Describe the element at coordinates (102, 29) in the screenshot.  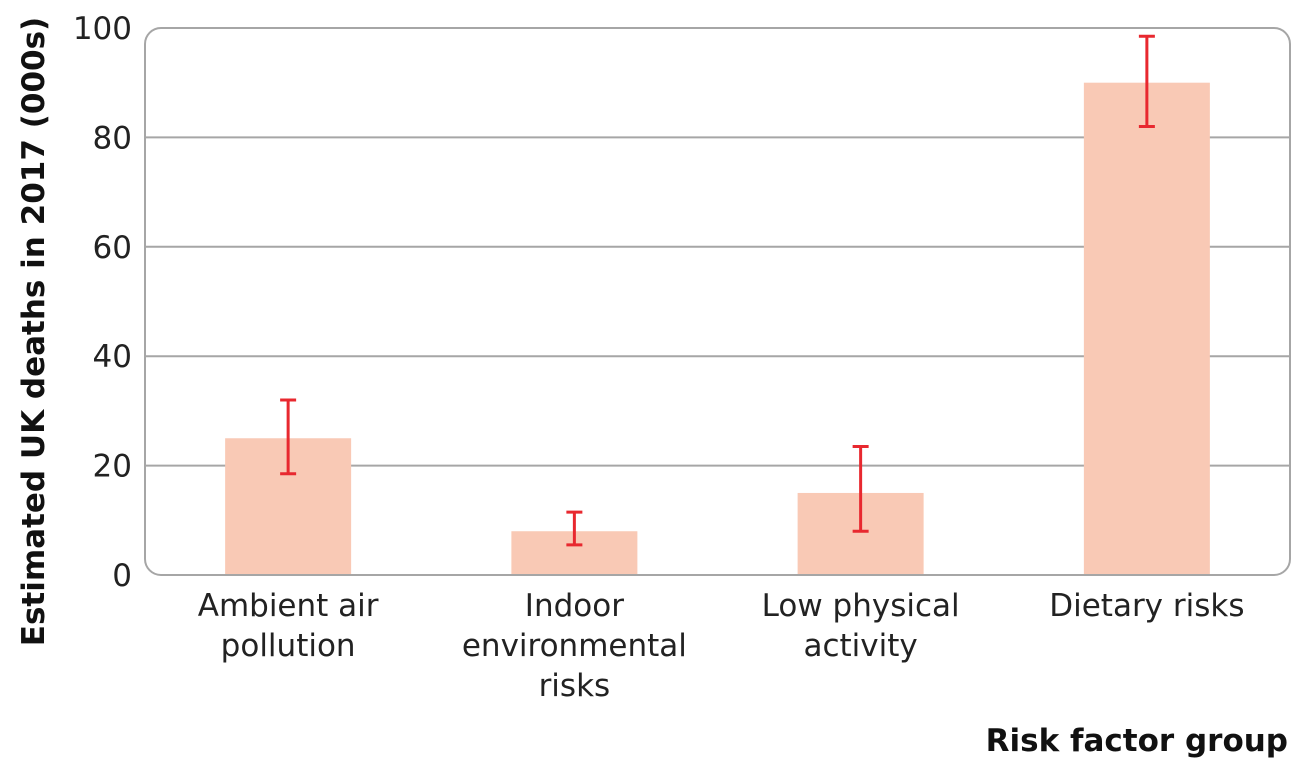
I see `y-tick-label: 100` at that location.